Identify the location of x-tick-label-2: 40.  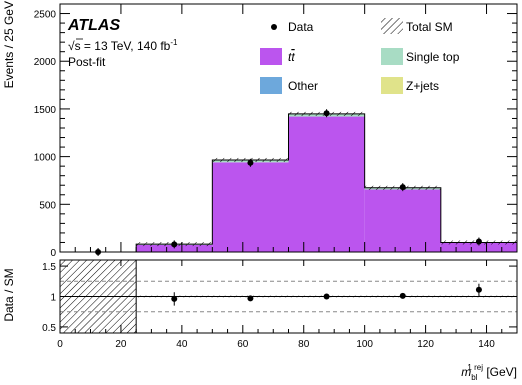
(182, 344).